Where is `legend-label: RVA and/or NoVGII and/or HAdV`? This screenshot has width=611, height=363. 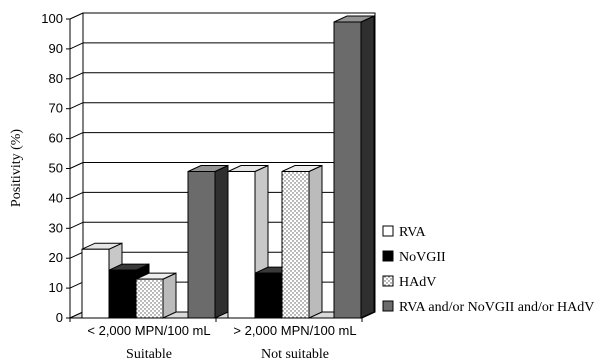 legend-label: RVA and/or NoVGII and/or HAdV is located at coordinates (496, 307).